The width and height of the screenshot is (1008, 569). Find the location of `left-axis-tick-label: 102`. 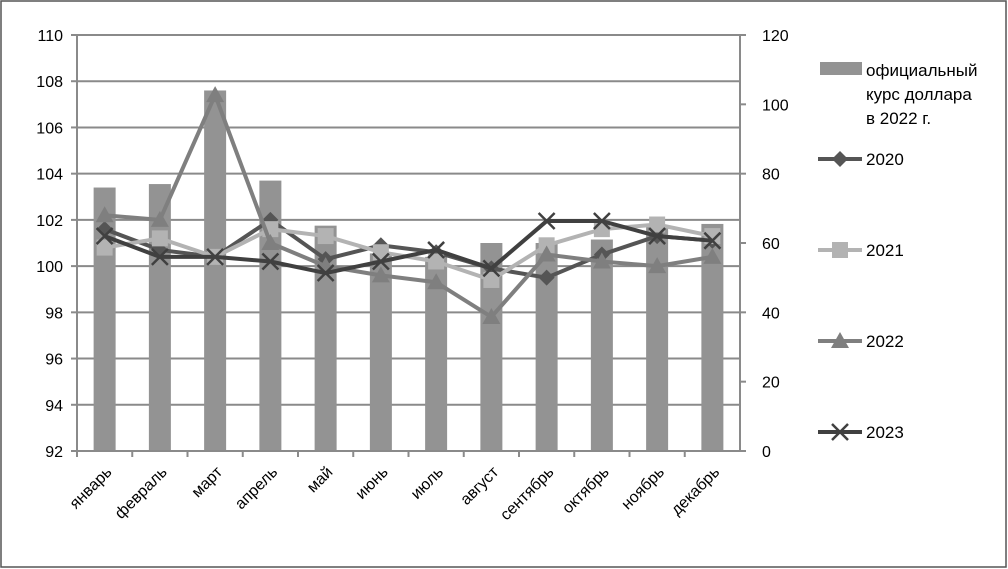

left-axis-tick-label: 102 is located at coordinates (49, 221).